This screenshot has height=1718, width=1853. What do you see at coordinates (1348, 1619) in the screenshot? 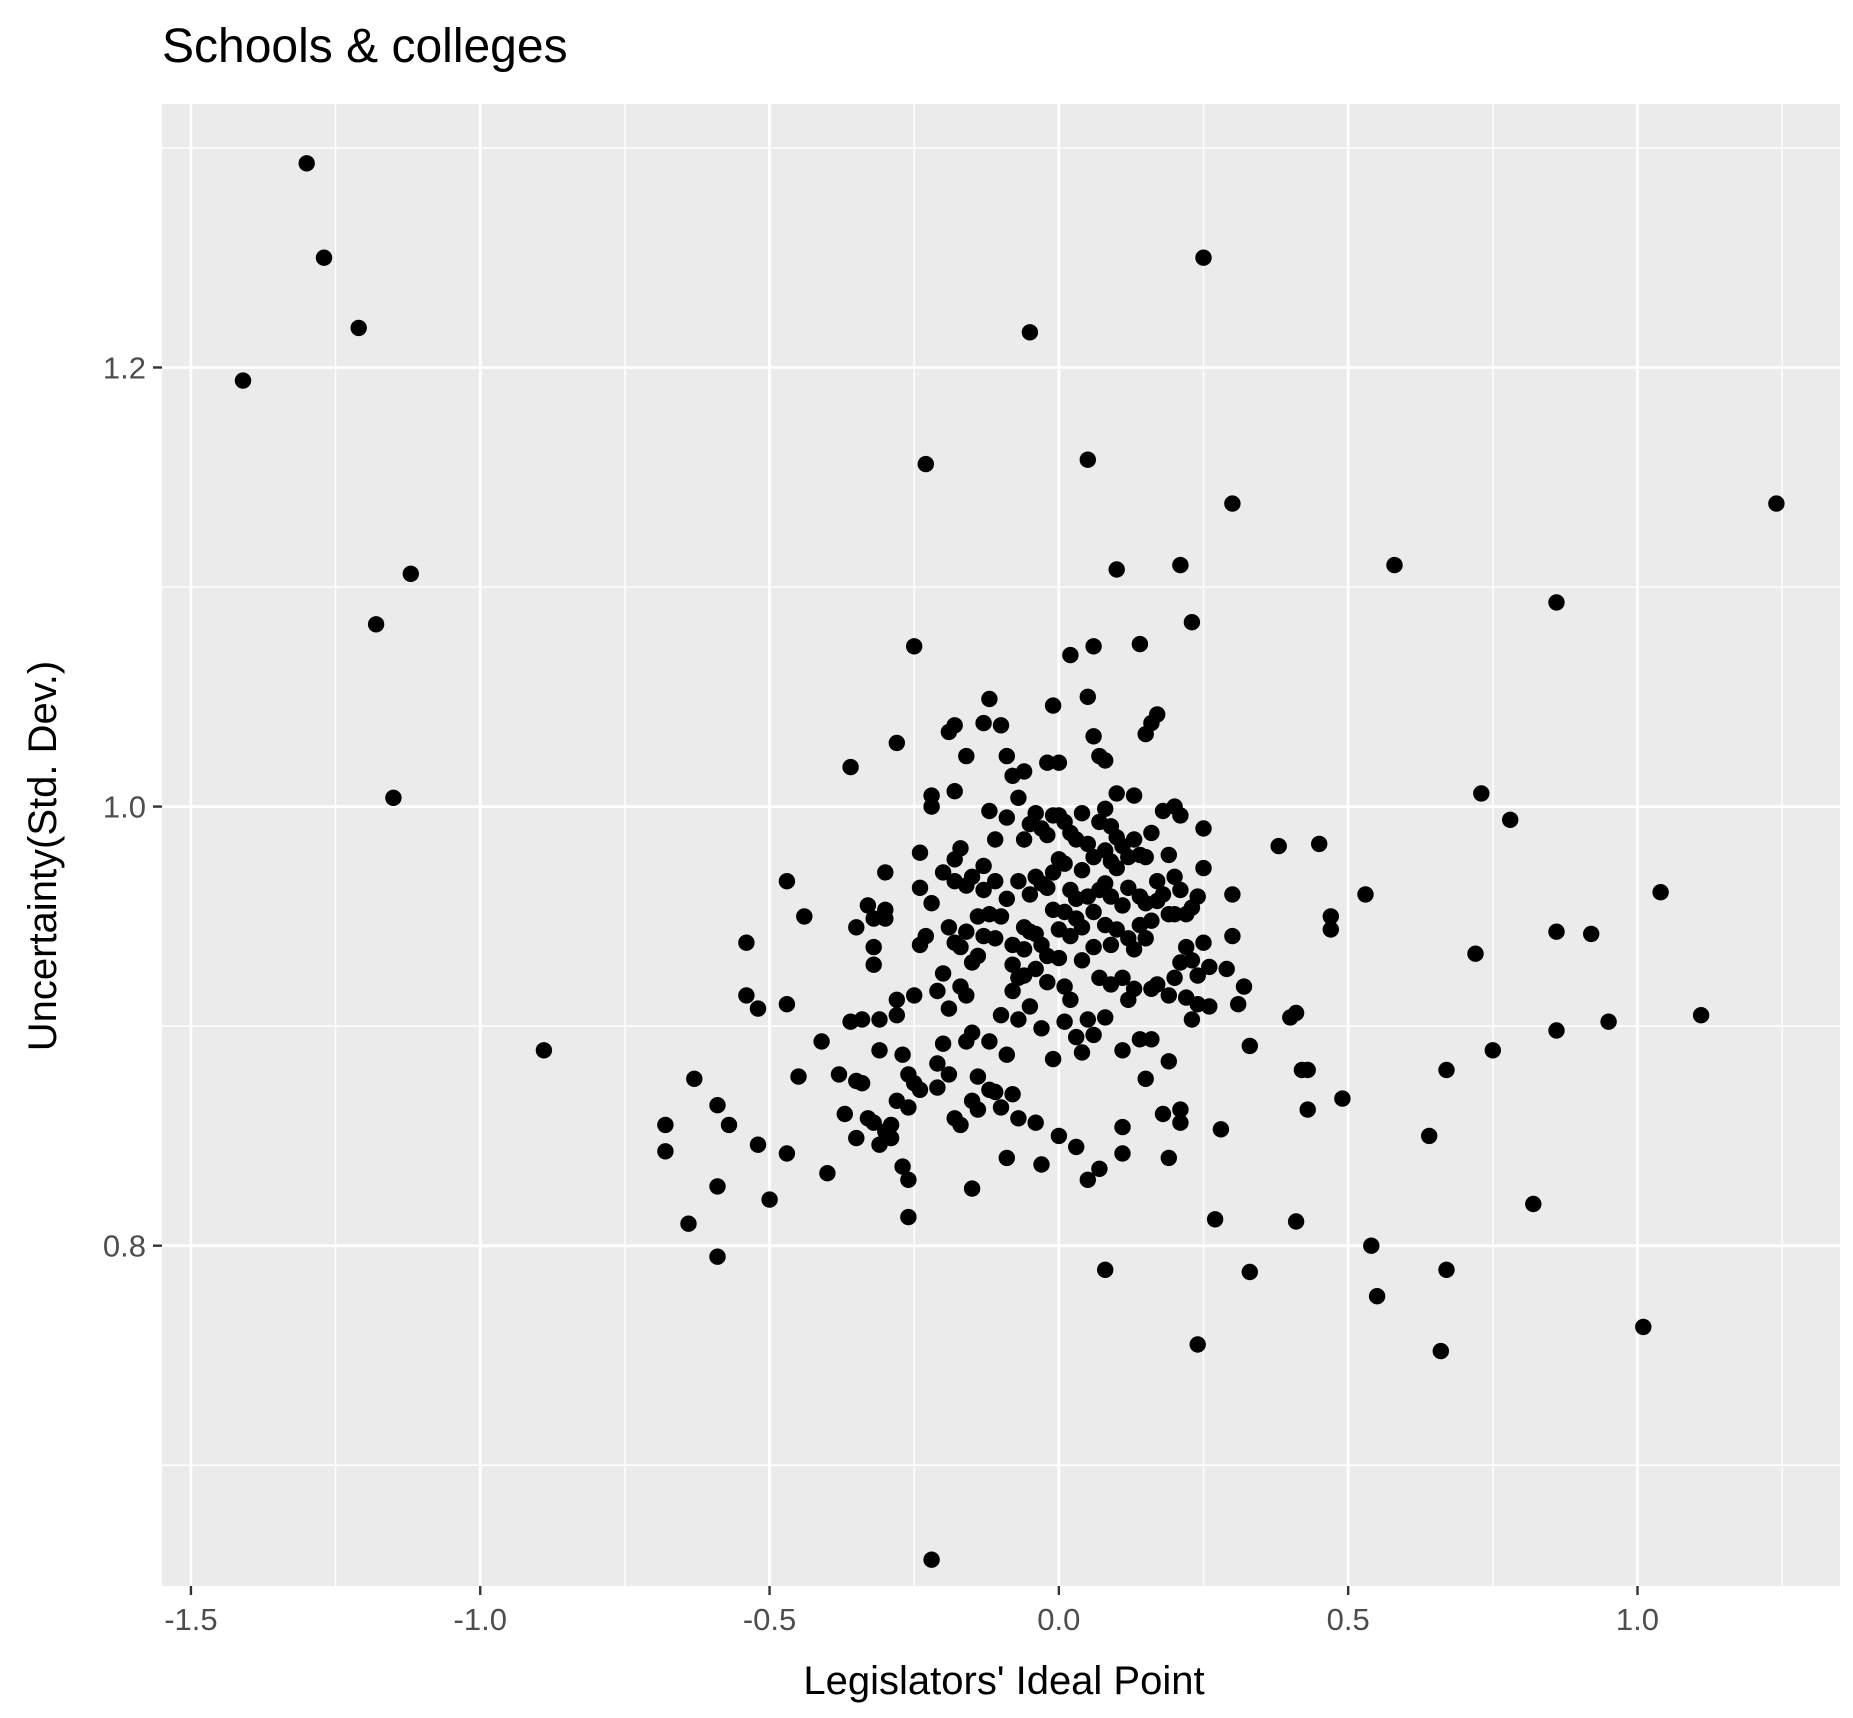
I see `x-tick-label: 0.5` at bounding box center [1348, 1619].